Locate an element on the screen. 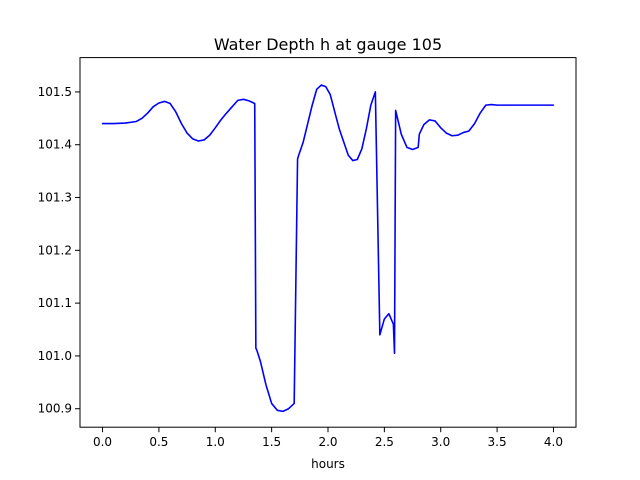 The width and height of the screenshot is (640, 480). y-tick-label: 100.9 is located at coordinates (55, 409).